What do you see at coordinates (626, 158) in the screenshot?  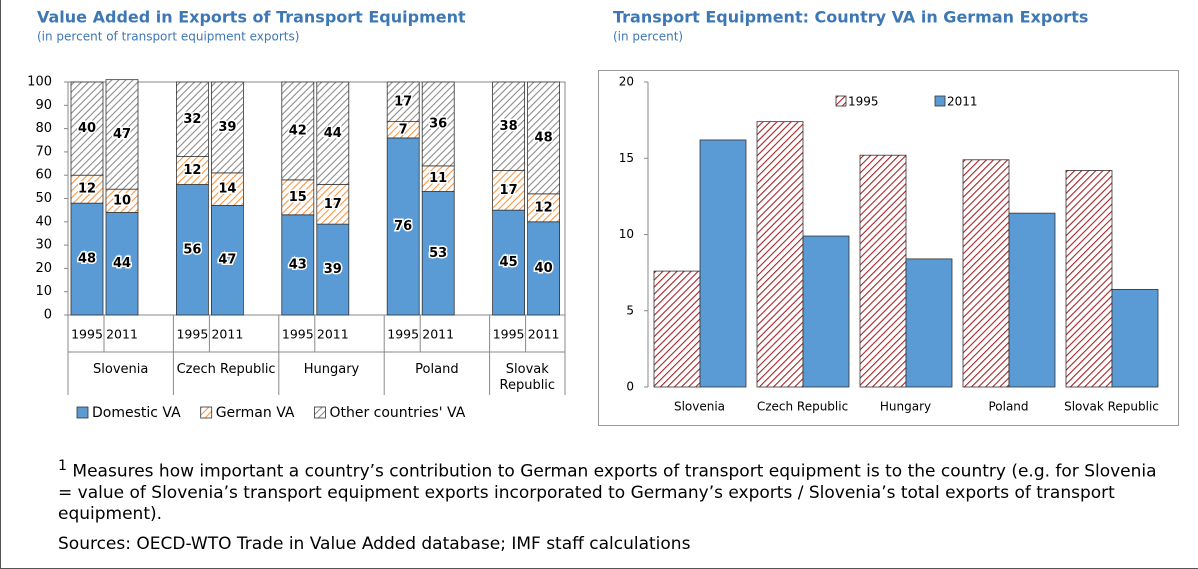 I see `y-tick-label: 15` at bounding box center [626, 158].